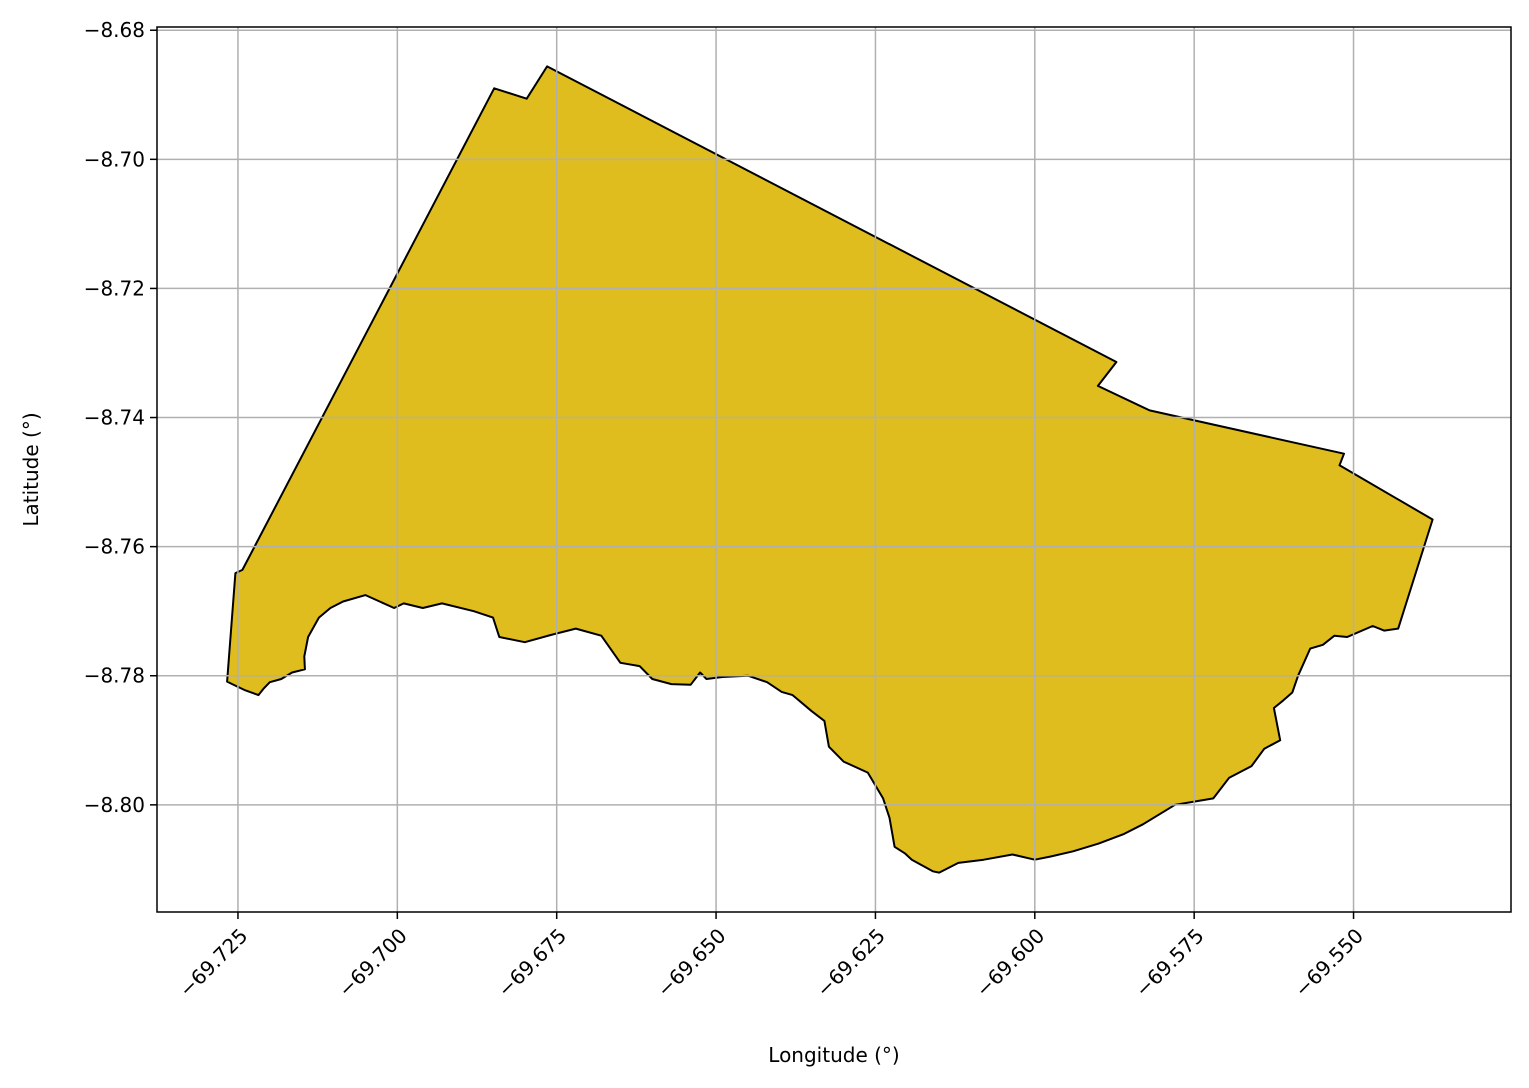 The width and height of the screenshot is (1529, 1088). What do you see at coordinates (114, 159) in the screenshot?
I see `y-tick-label: −8.70` at bounding box center [114, 159].